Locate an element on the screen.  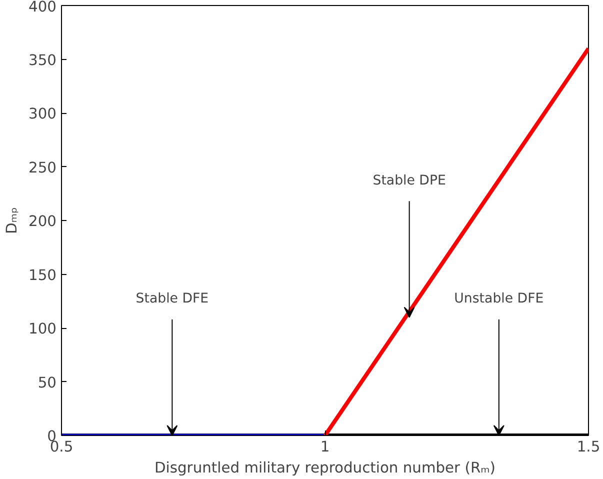
x-axis-title: Disgruntled military reproduction number (Rₘ) is located at coordinates (325, 468).